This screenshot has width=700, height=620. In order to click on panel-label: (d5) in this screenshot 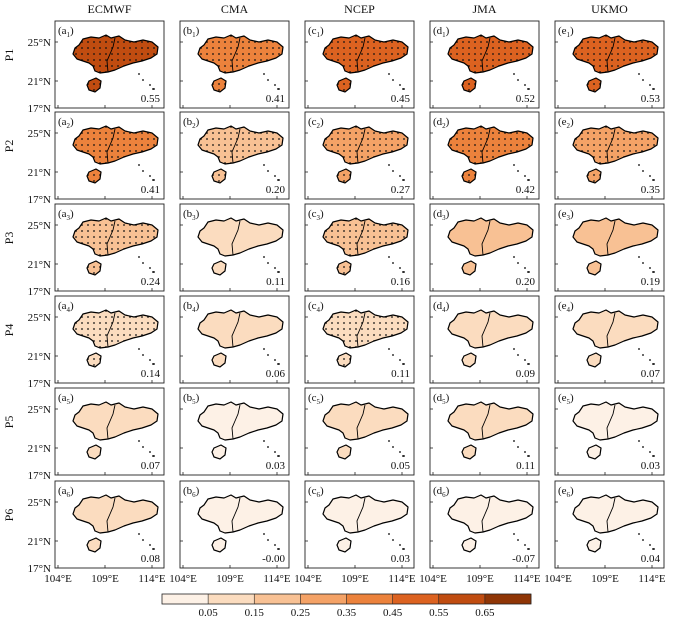, I will do `click(441, 399)`.